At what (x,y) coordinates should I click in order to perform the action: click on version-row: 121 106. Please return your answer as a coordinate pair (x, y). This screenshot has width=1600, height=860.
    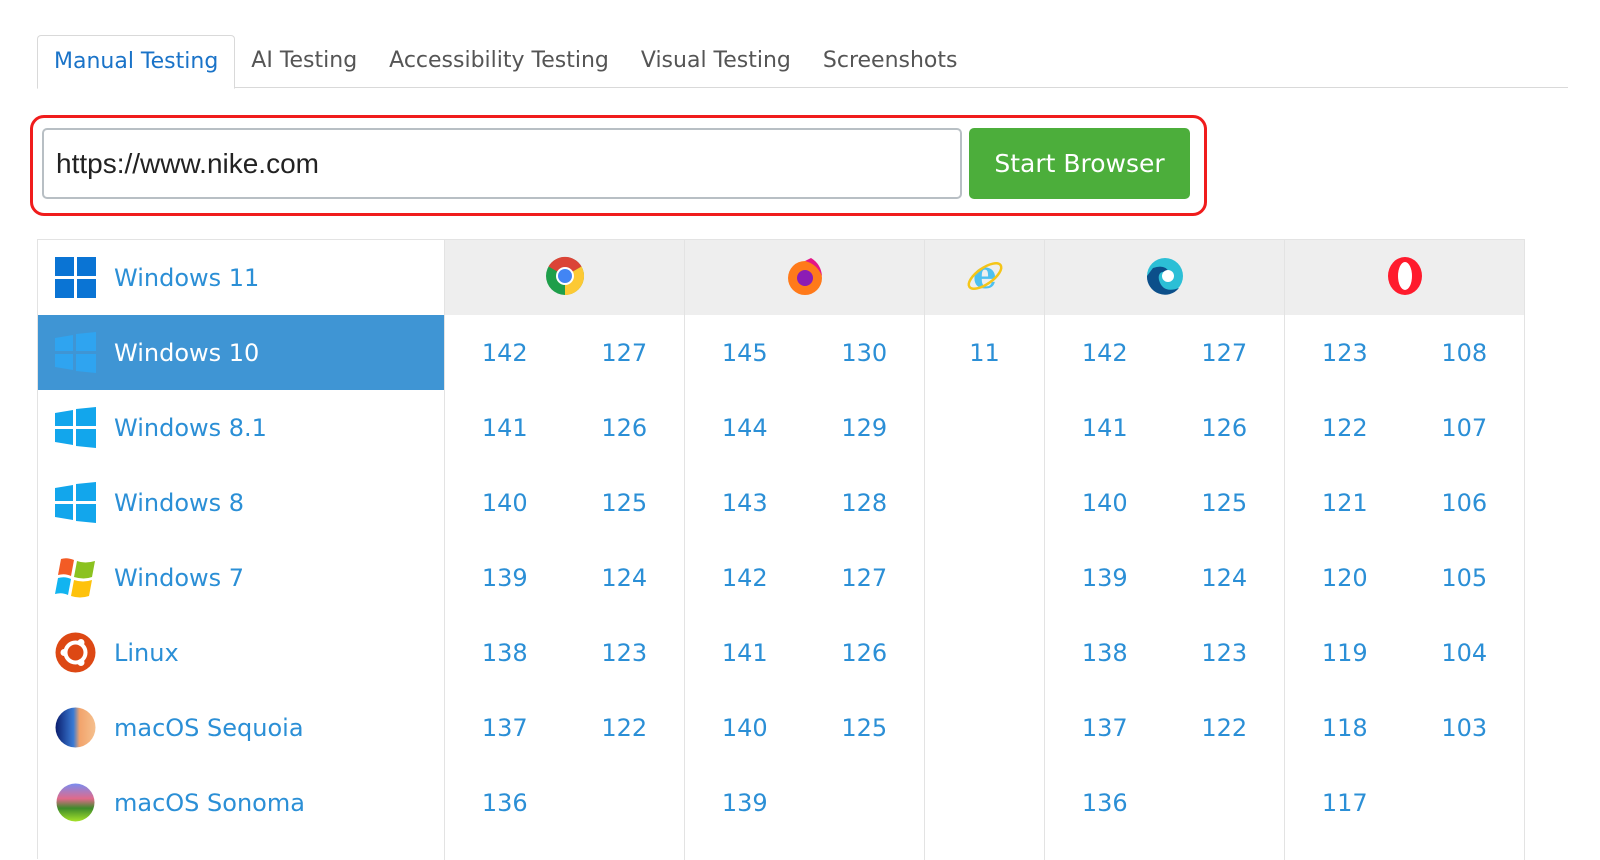
    Looking at the image, I should click on (1404, 502).